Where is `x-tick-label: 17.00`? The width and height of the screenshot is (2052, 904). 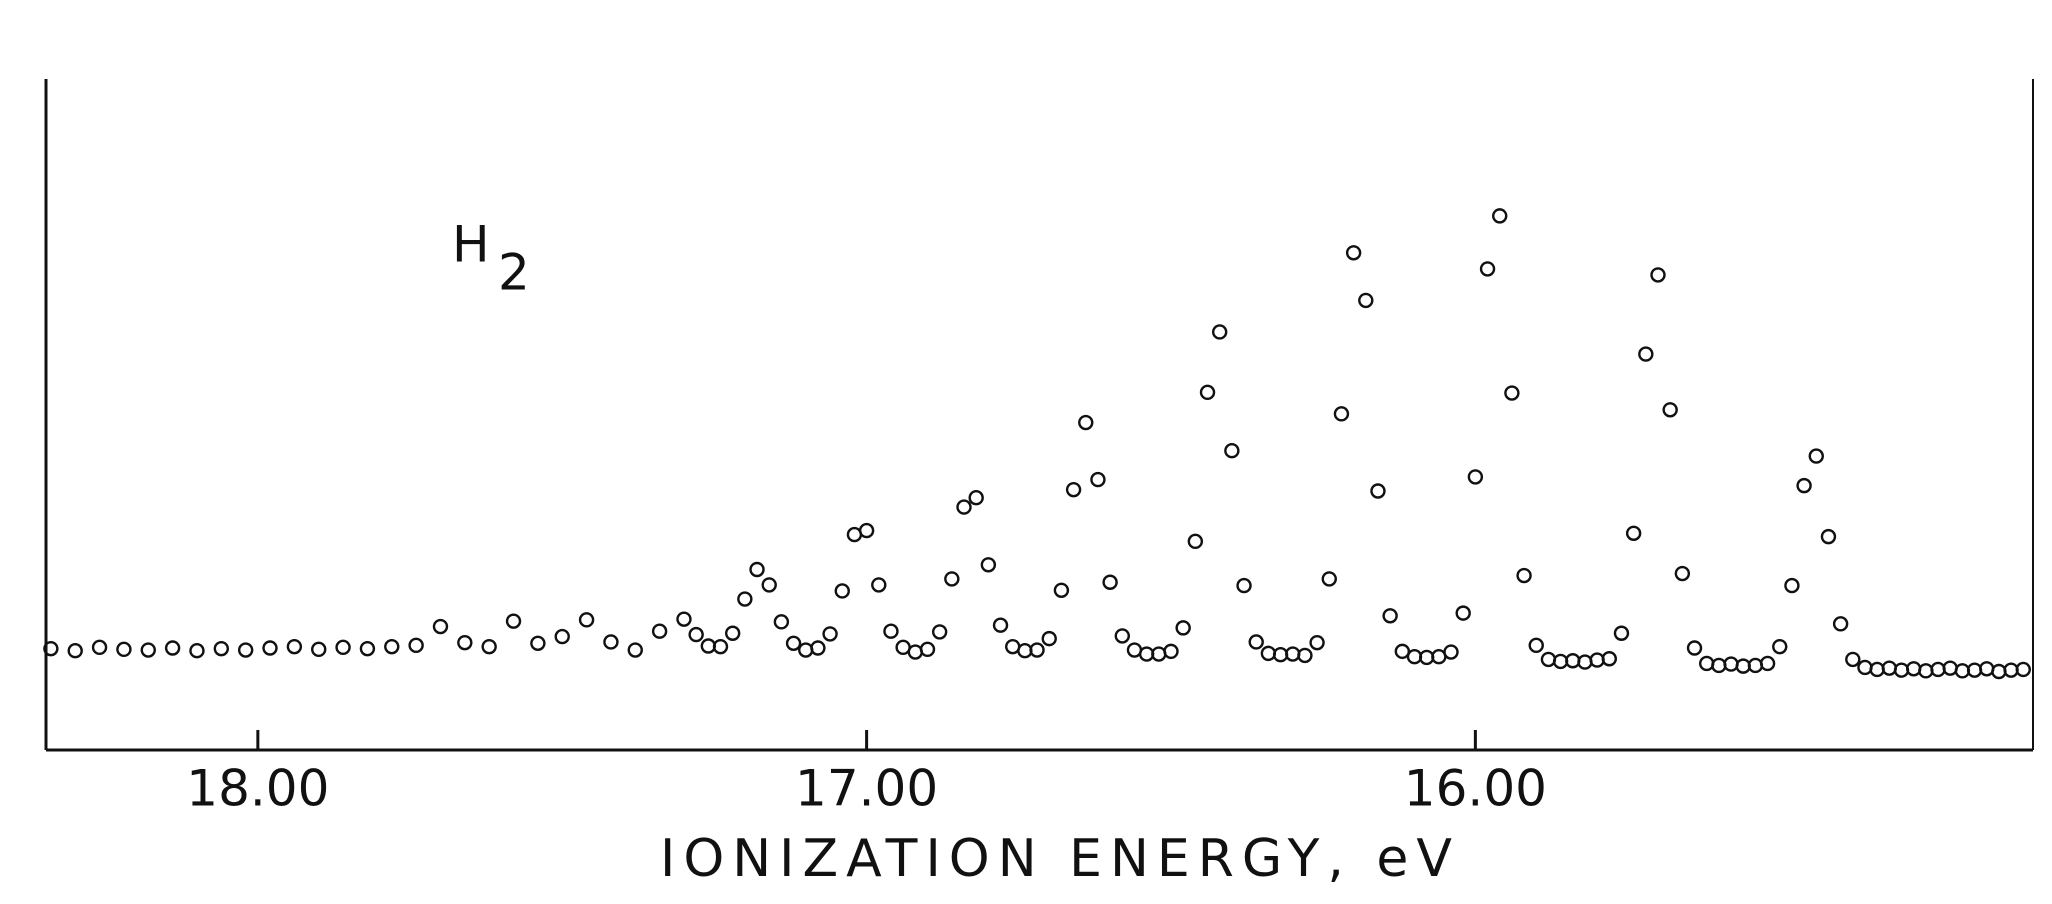 x-tick-label: 17.00 is located at coordinates (866, 789).